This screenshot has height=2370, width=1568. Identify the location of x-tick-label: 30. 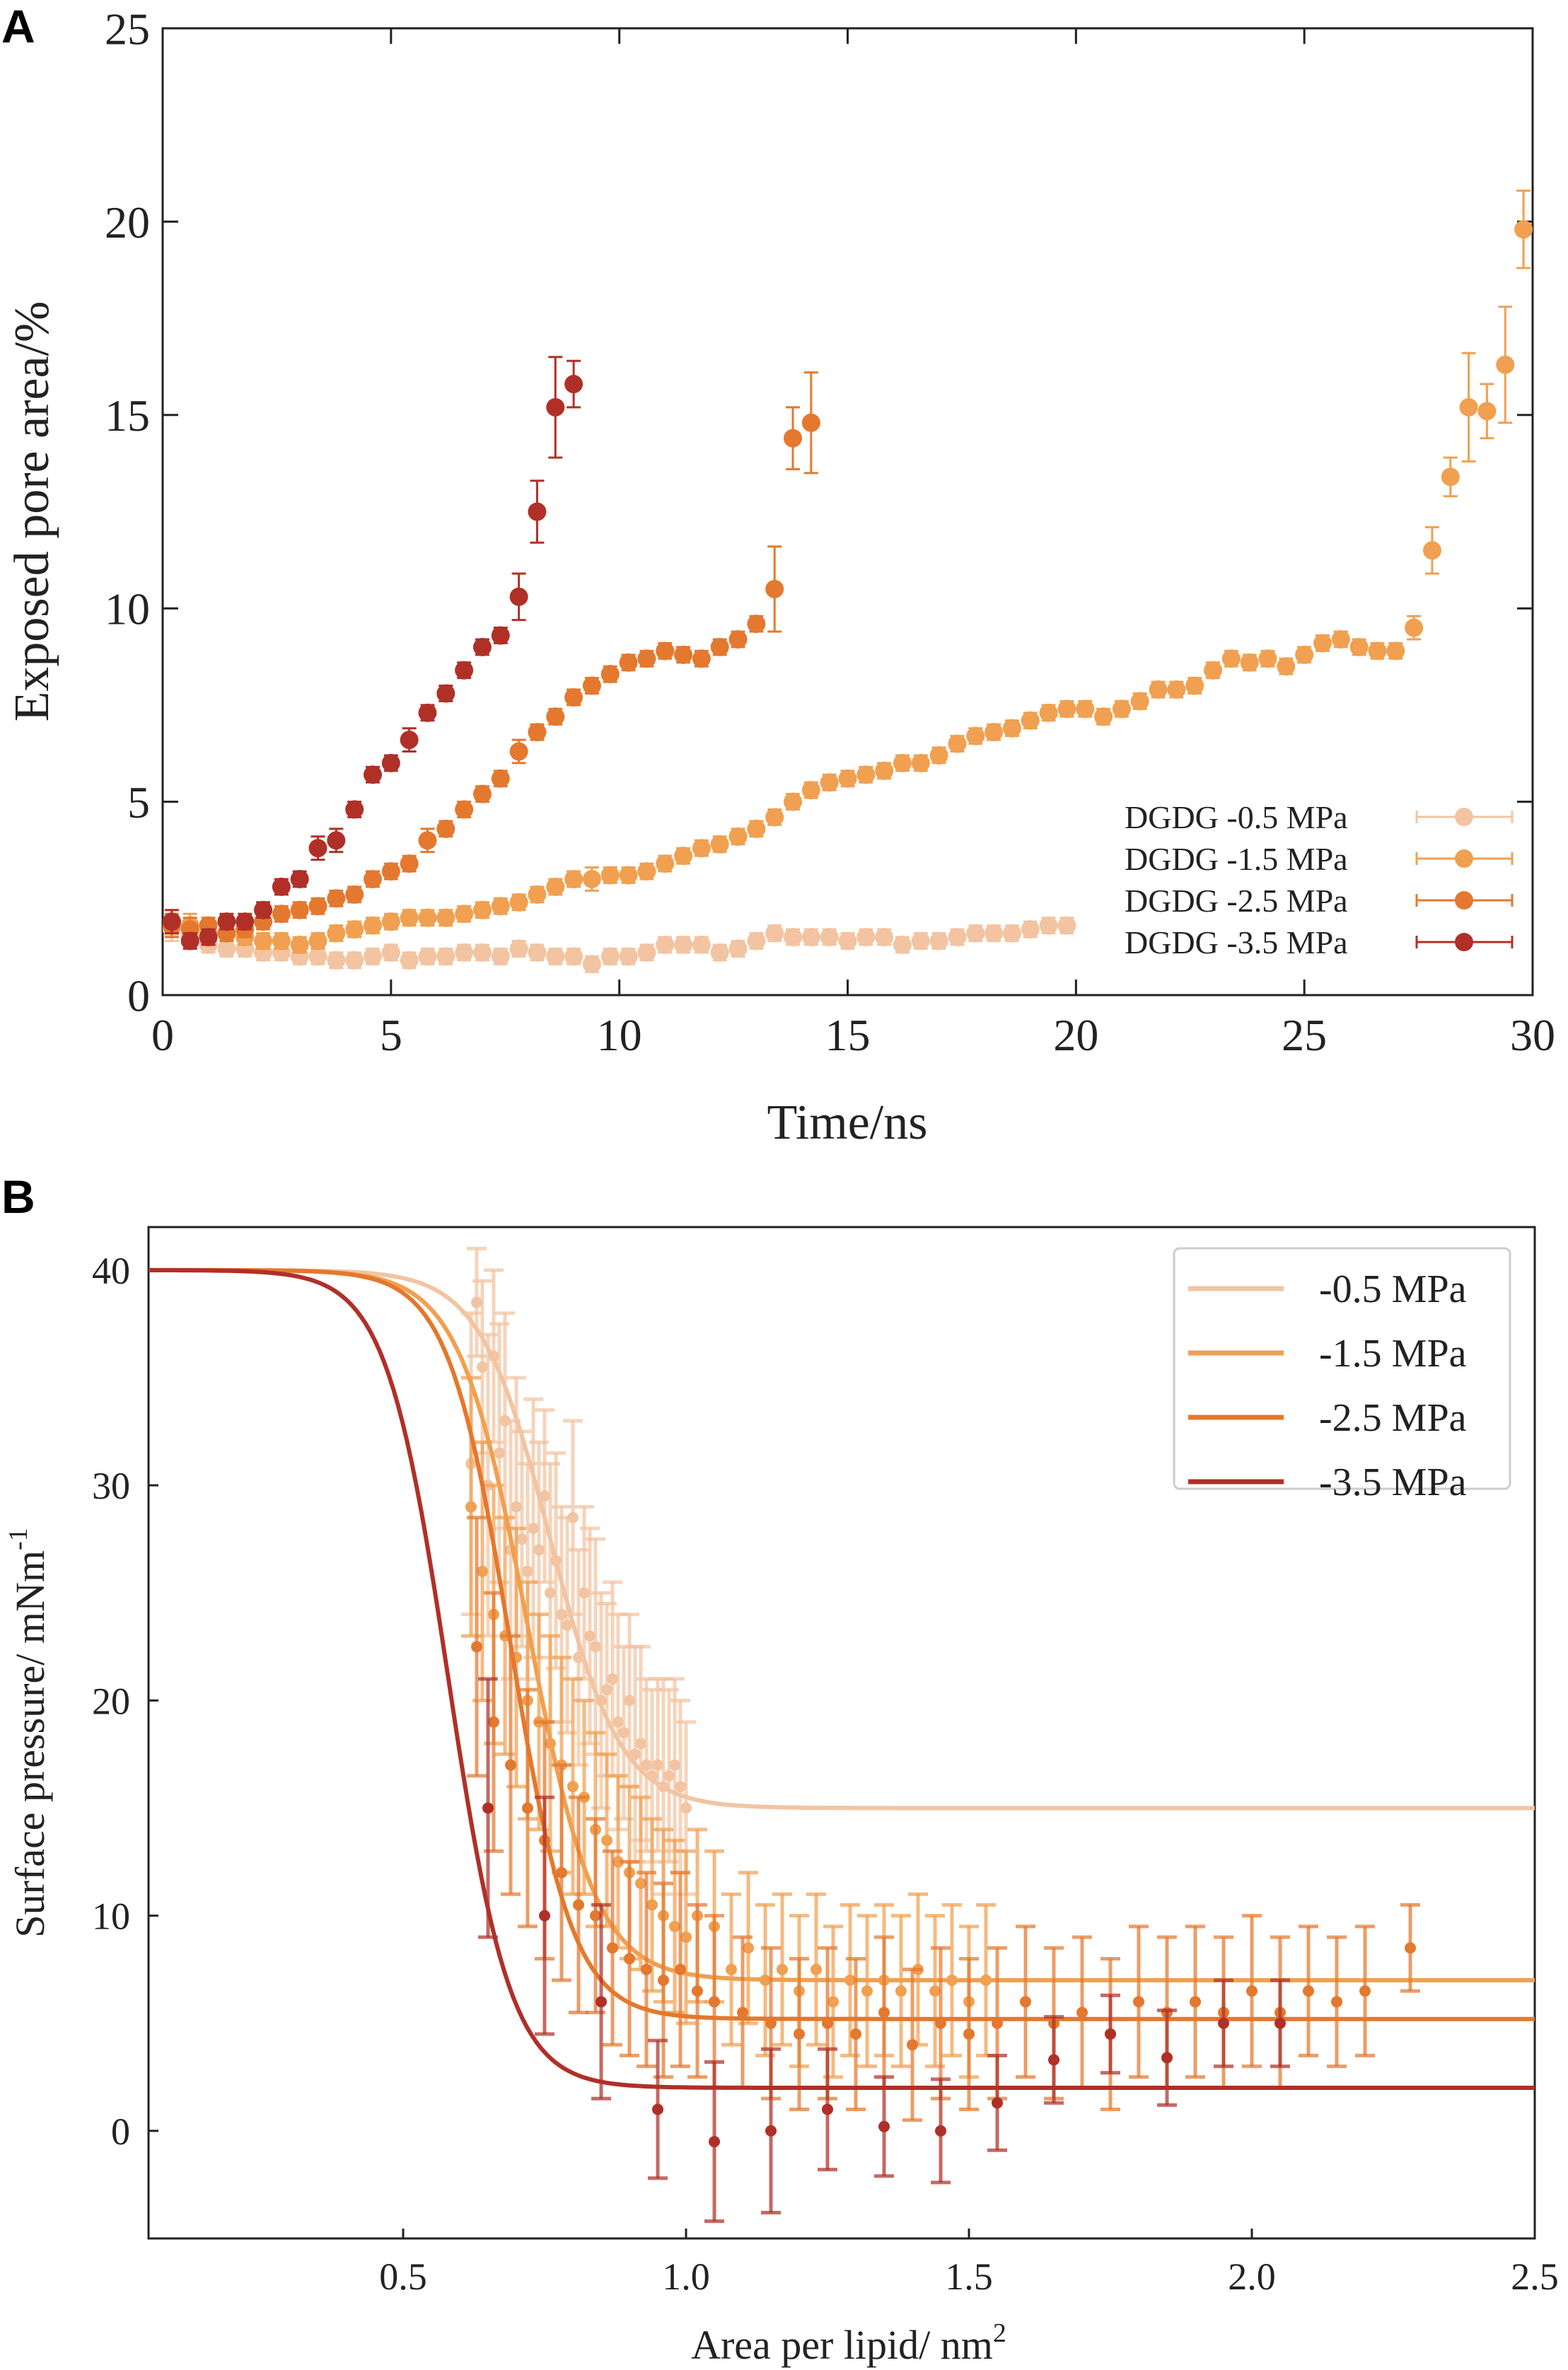
(1532, 1035).